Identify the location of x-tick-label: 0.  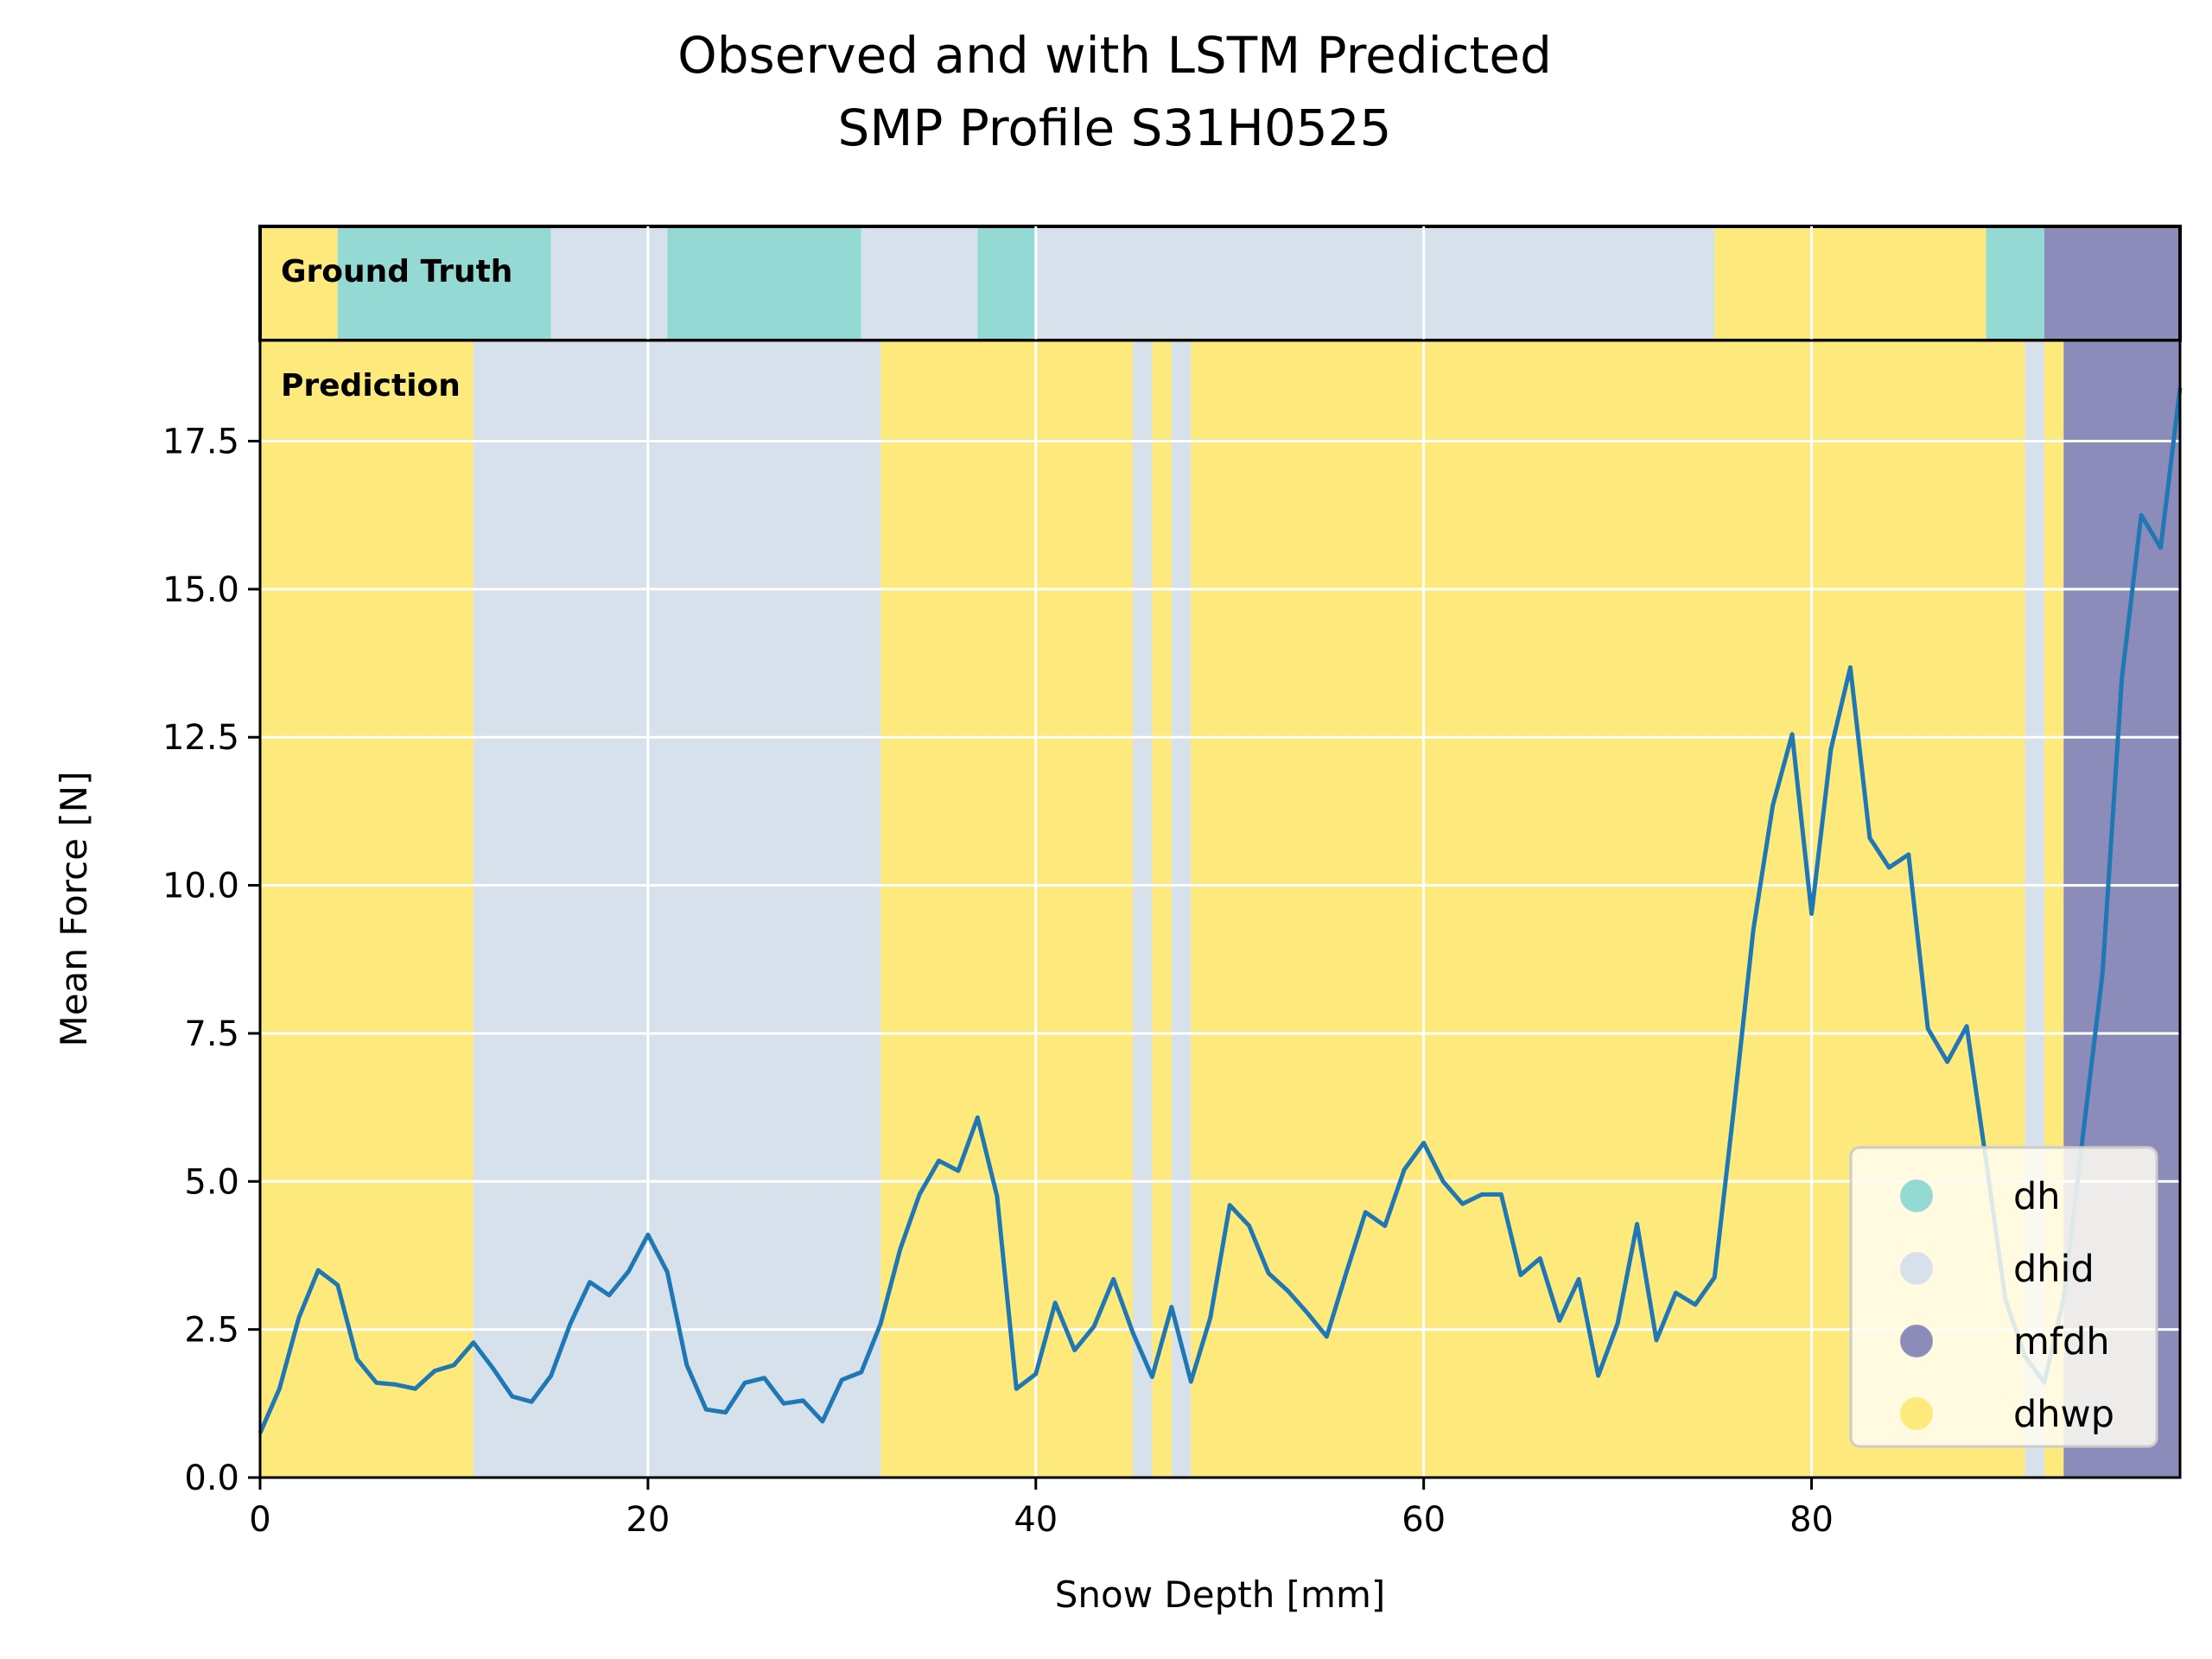
(259, 1520).